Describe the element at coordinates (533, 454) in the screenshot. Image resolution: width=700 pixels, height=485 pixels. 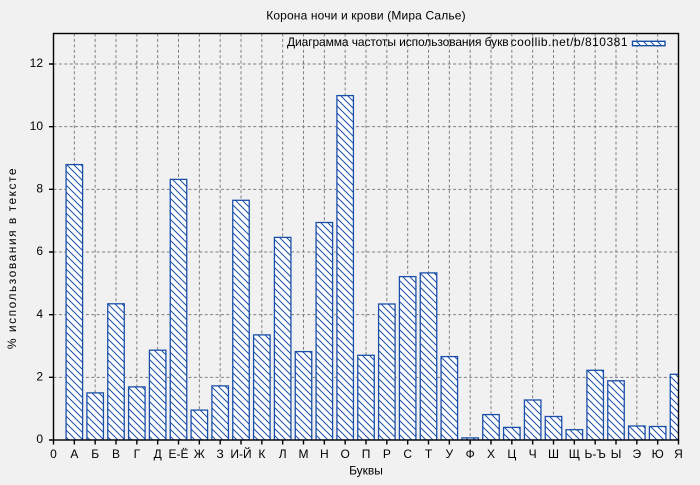
I see `svg-text: Ч` at that location.